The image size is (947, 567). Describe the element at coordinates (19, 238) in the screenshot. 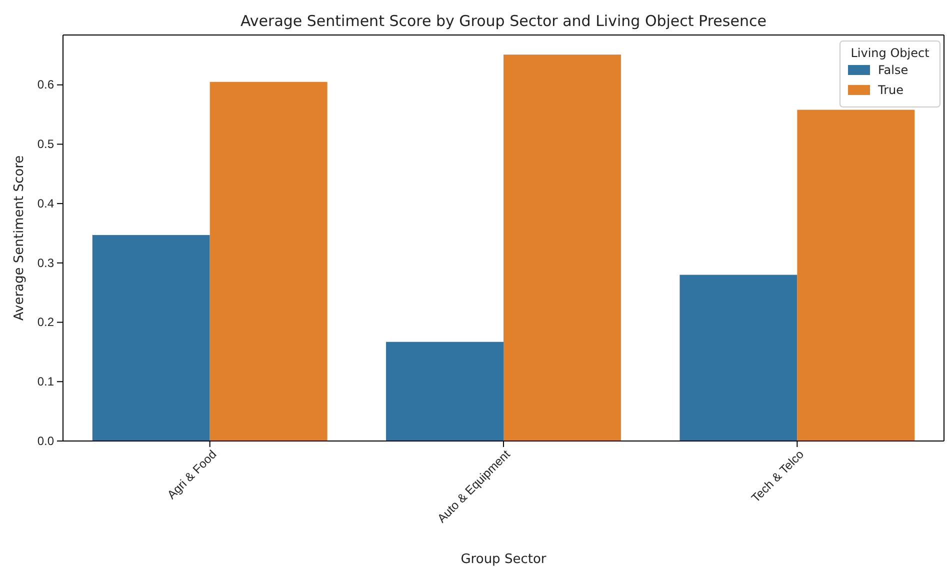

I see `y-axis-title: Average Sentiment Score` at that location.